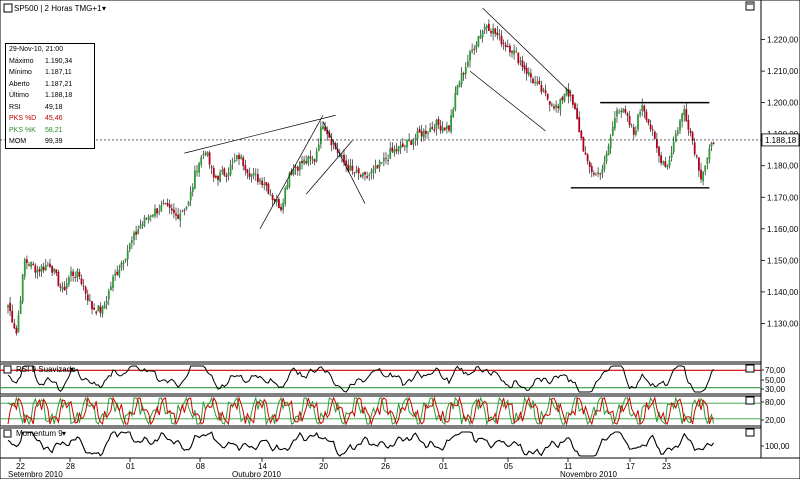 The height and width of the screenshot is (479, 800). I want to click on rsi-maximize-icon, so click(750, 368).